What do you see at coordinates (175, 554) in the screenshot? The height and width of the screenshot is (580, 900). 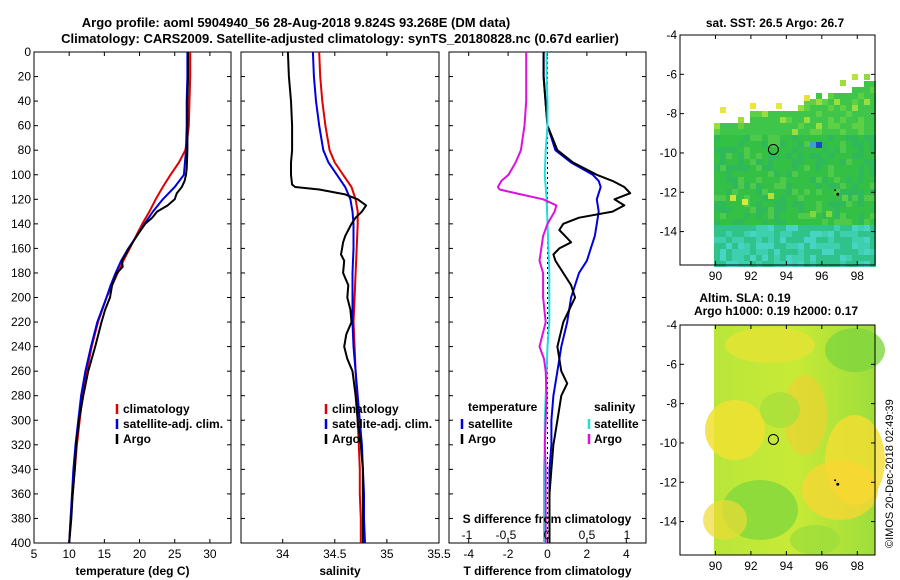 I see `x-tick-label: 25` at bounding box center [175, 554].